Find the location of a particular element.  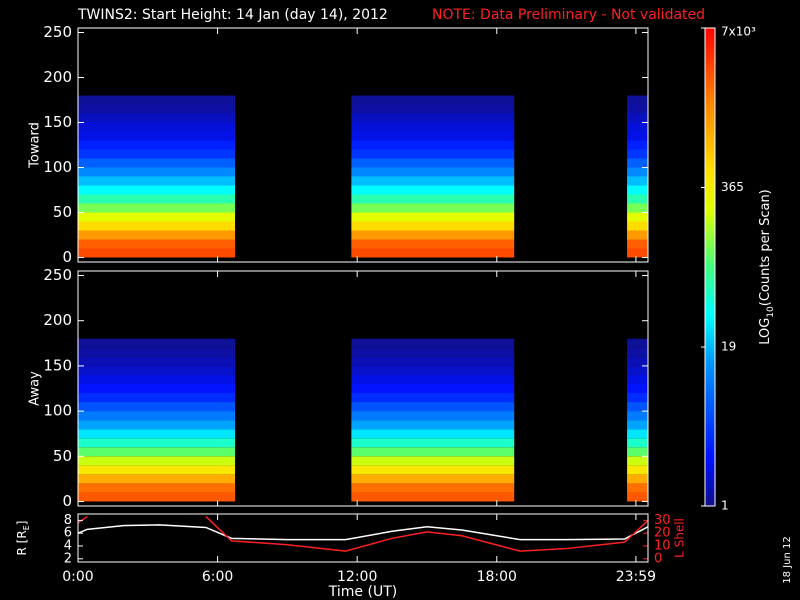

colorbar-tick-label: 7x10³ is located at coordinates (738, 32).